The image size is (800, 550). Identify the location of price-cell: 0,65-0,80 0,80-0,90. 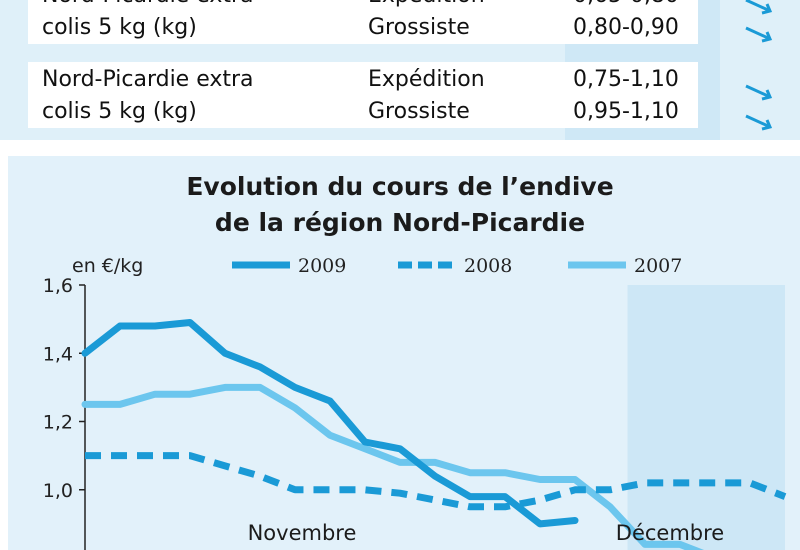
(635, 22).